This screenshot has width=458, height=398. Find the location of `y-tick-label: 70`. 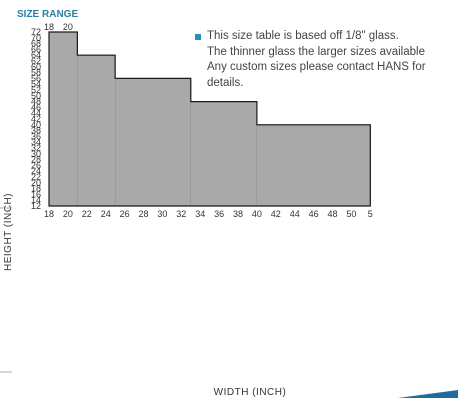

y-tick-label: 70 is located at coordinates (36, 38).